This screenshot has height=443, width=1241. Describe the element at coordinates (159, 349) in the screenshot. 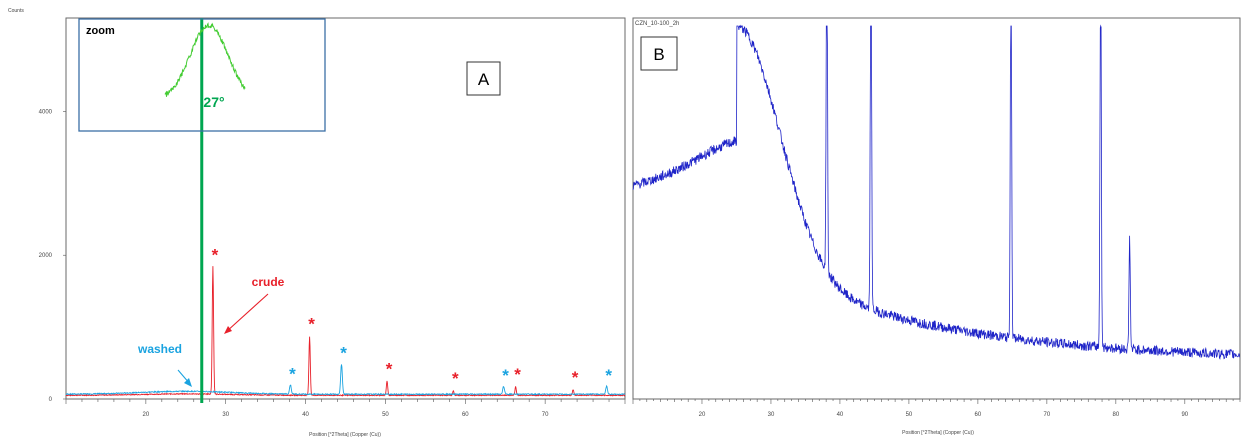

I see `washed-label: washed` at that location.